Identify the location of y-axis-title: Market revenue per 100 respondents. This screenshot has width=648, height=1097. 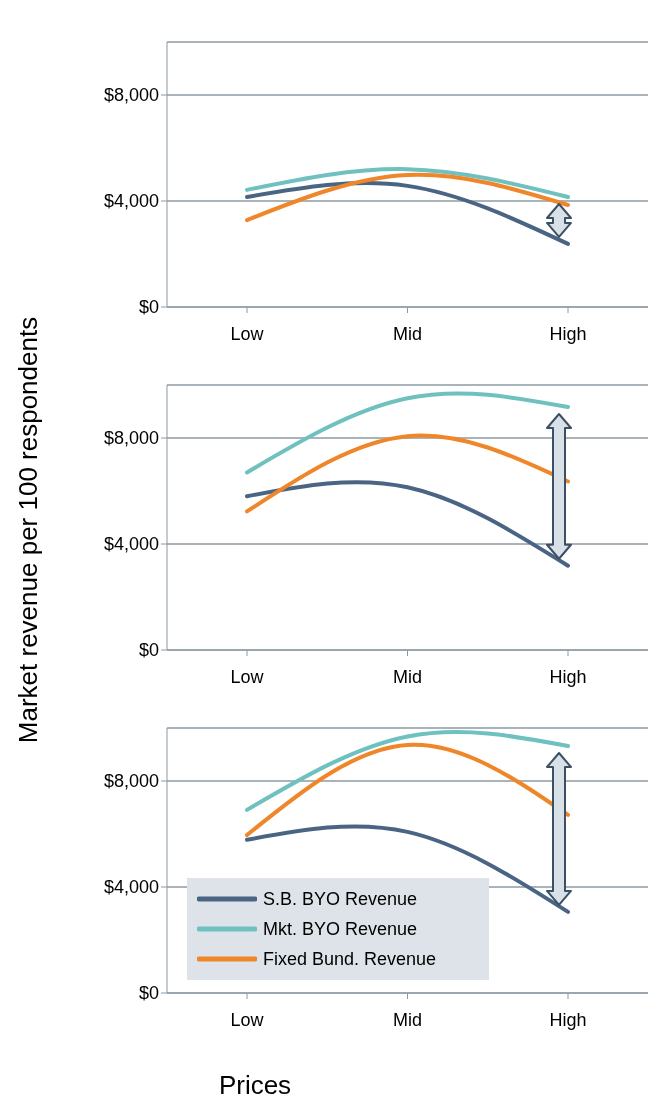
(28, 530).